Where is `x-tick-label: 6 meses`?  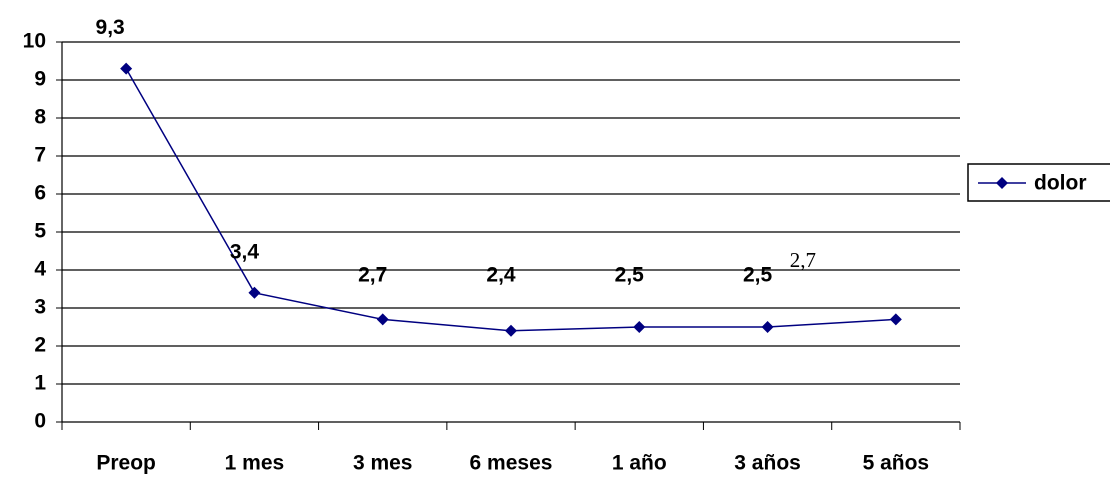
x-tick-label: 6 meses is located at coordinates (511, 463).